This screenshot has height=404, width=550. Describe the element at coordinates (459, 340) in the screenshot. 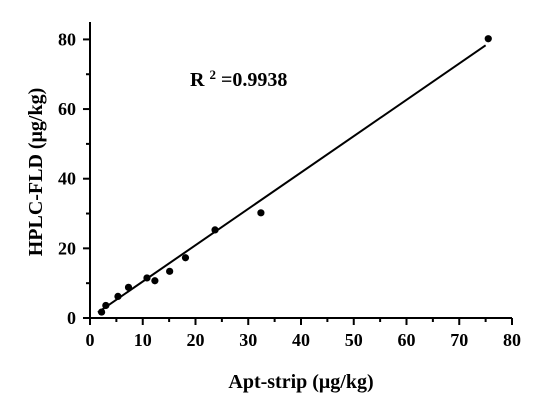

I see `x-tick-label: 70` at that location.